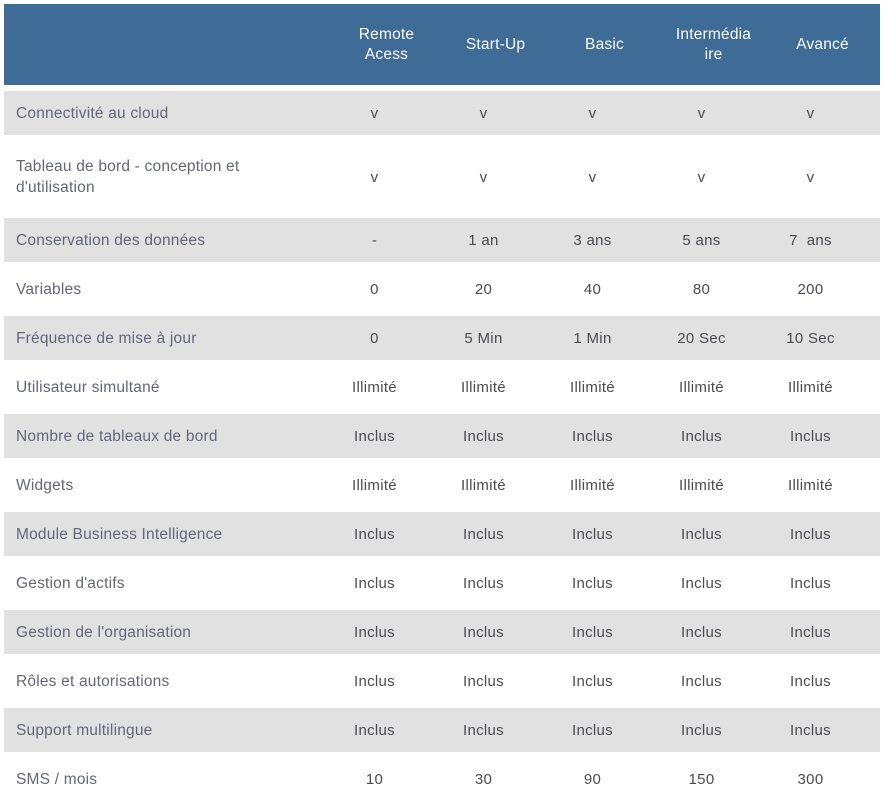 This screenshot has width=883, height=810. What do you see at coordinates (442, 779) in the screenshot?
I see `table-row: SMS / mois 10 30 90 150 300` at bounding box center [442, 779].